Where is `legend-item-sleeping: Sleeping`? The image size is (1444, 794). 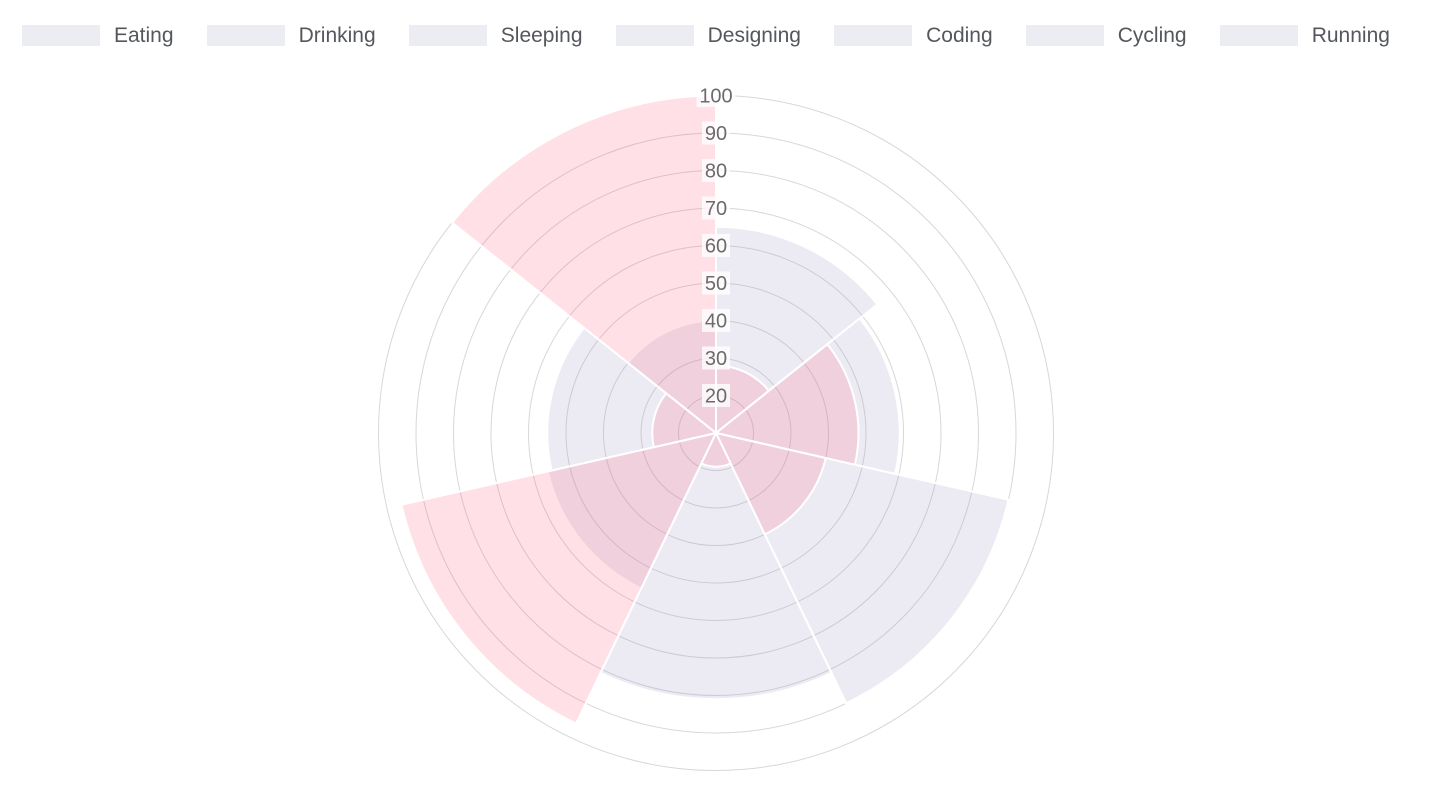
legend-item-sleeping: Sleeping is located at coordinates (495, 35).